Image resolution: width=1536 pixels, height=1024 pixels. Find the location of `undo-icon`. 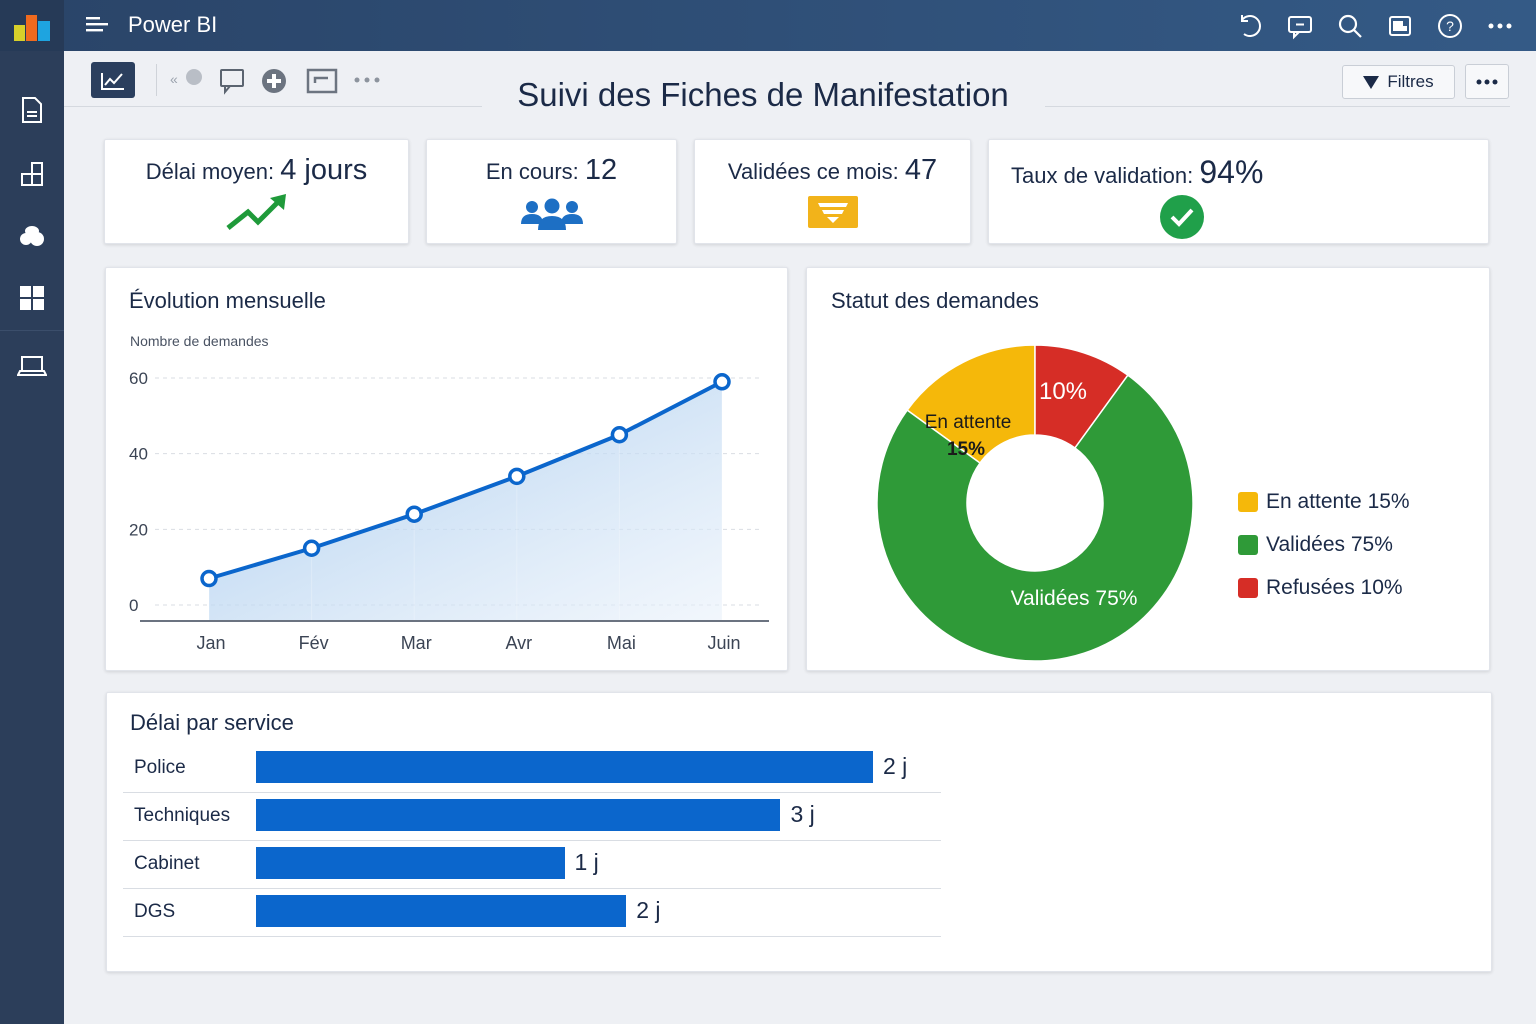

undo-icon is located at coordinates (1250, 26).